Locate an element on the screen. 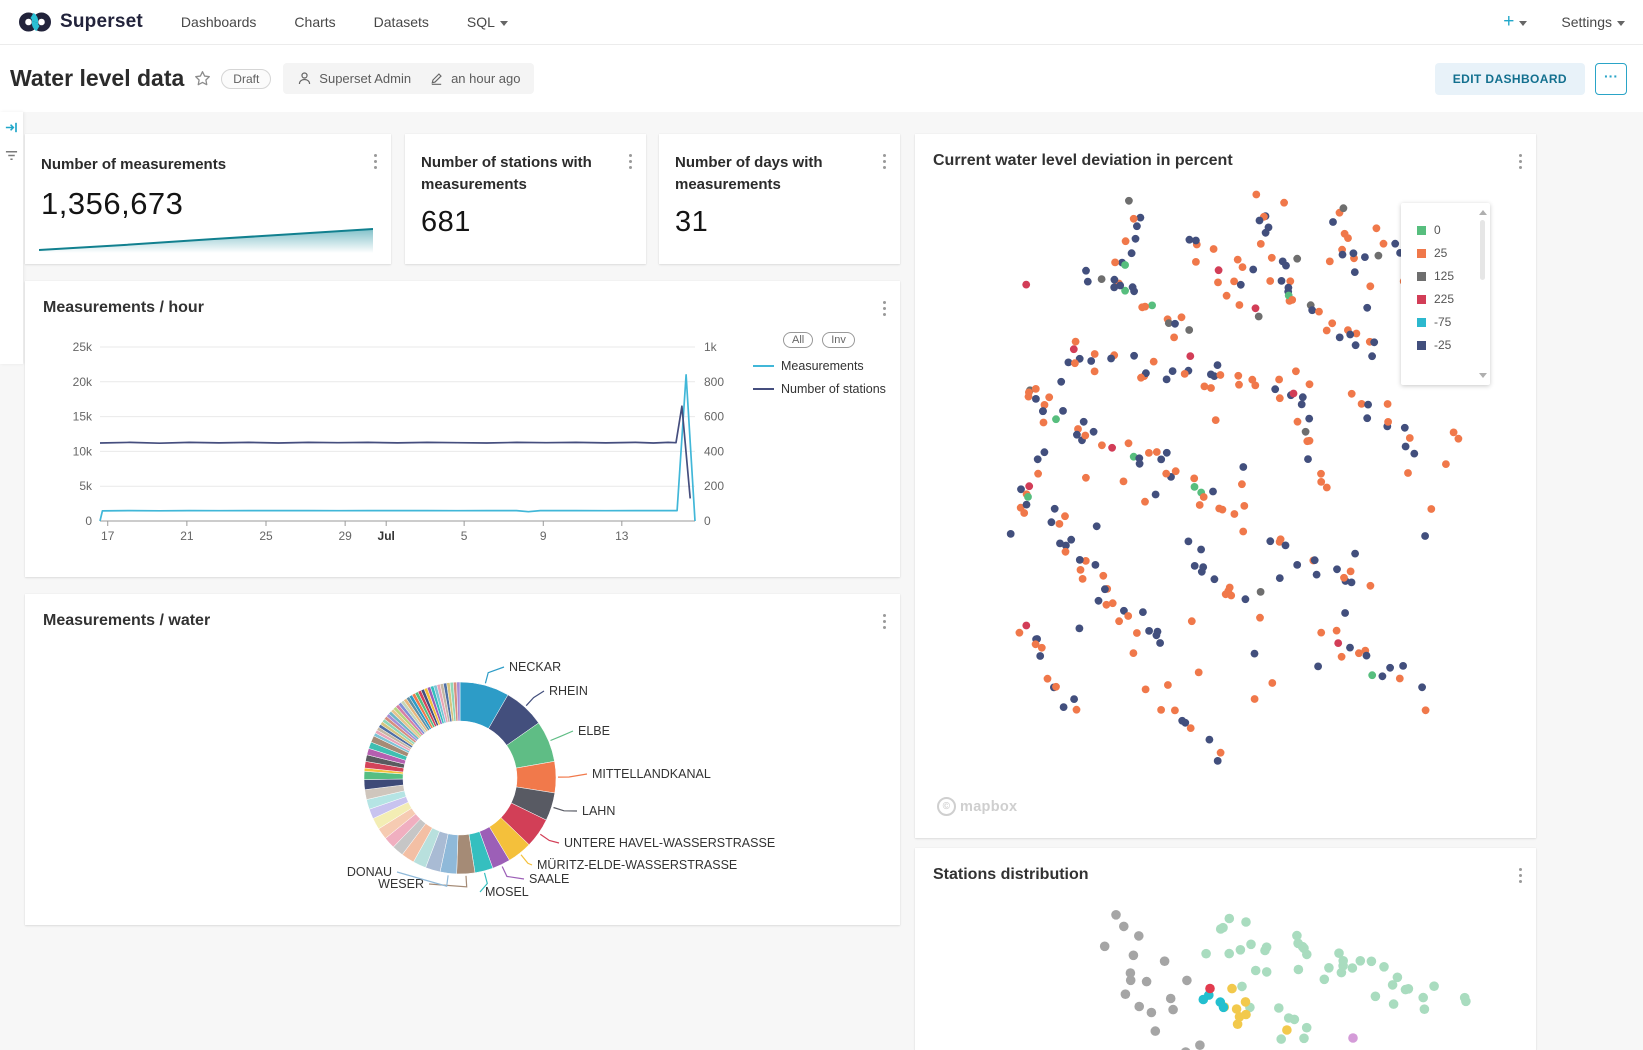 This screenshot has height=1050, width=1643. favorite-star-icon is located at coordinates (202, 78).